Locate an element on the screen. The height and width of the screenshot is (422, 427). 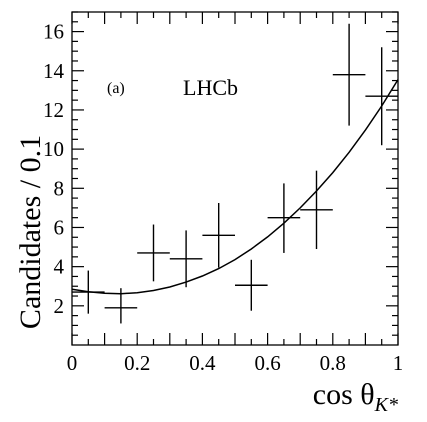
y-tick-label: 16 is located at coordinates (53, 32).